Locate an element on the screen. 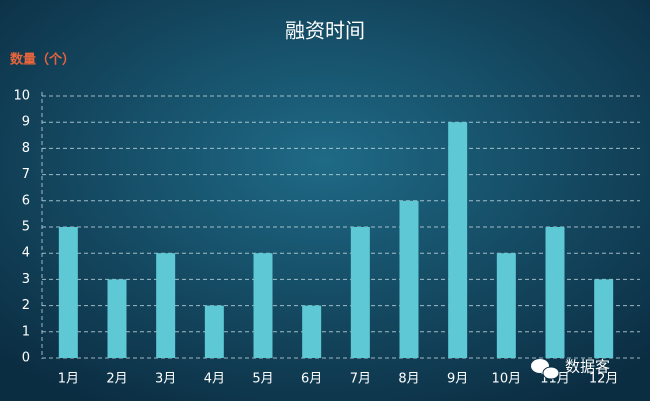 The height and width of the screenshot is (401, 650). y-tick-label: 1 is located at coordinates (26, 331).